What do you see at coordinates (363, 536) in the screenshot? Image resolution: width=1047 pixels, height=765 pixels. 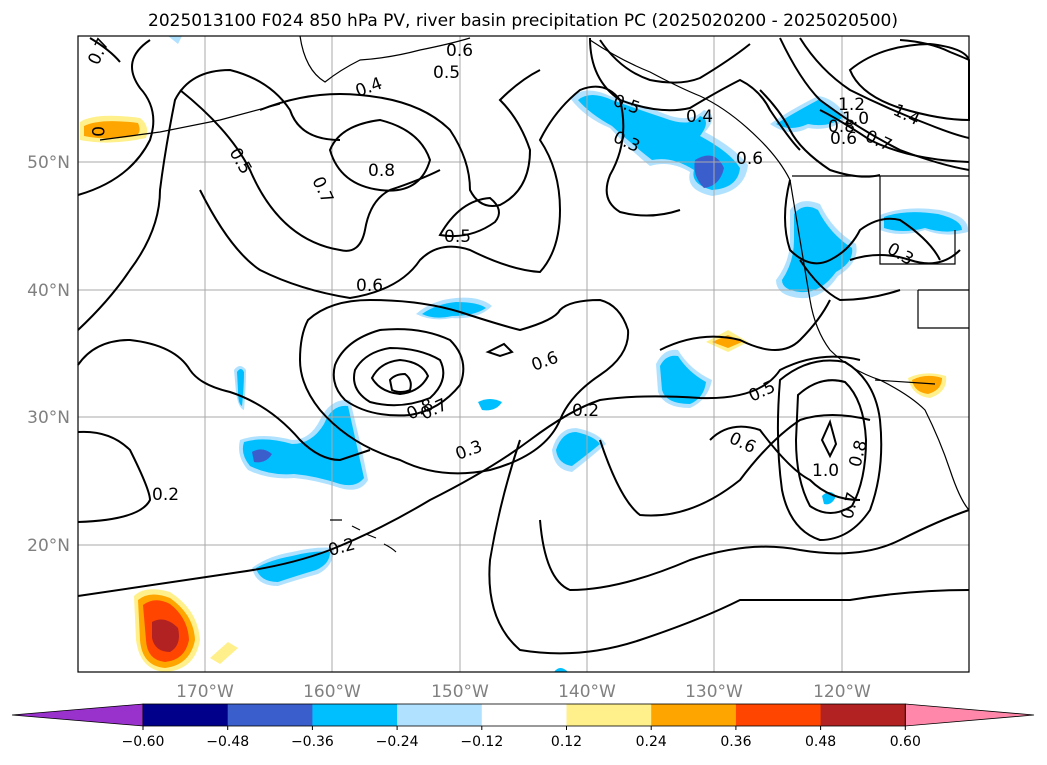 I see `hawaiian-islands` at bounding box center [363, 536].